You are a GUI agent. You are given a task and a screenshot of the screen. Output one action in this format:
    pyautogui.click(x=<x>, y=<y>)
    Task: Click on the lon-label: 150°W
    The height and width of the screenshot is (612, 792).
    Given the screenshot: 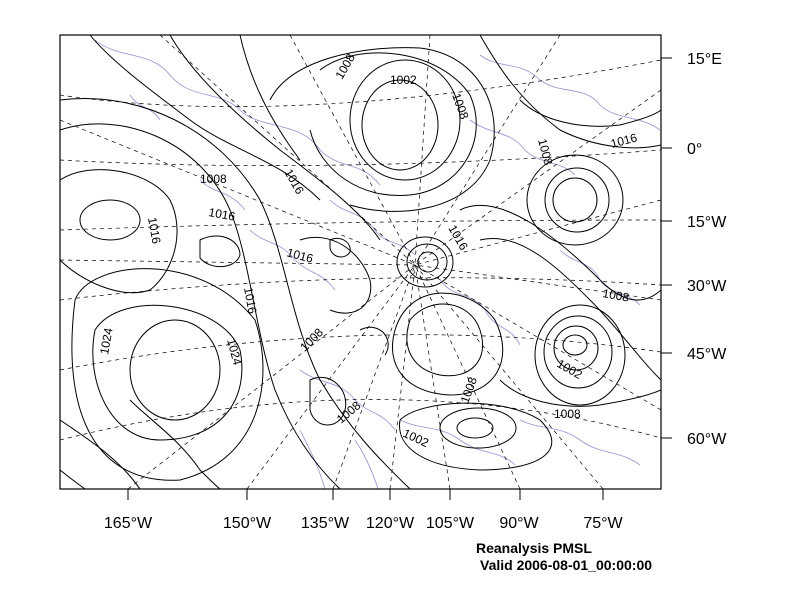 What is the action you would take?
    pyautogui.click(x=247, y=523)
    